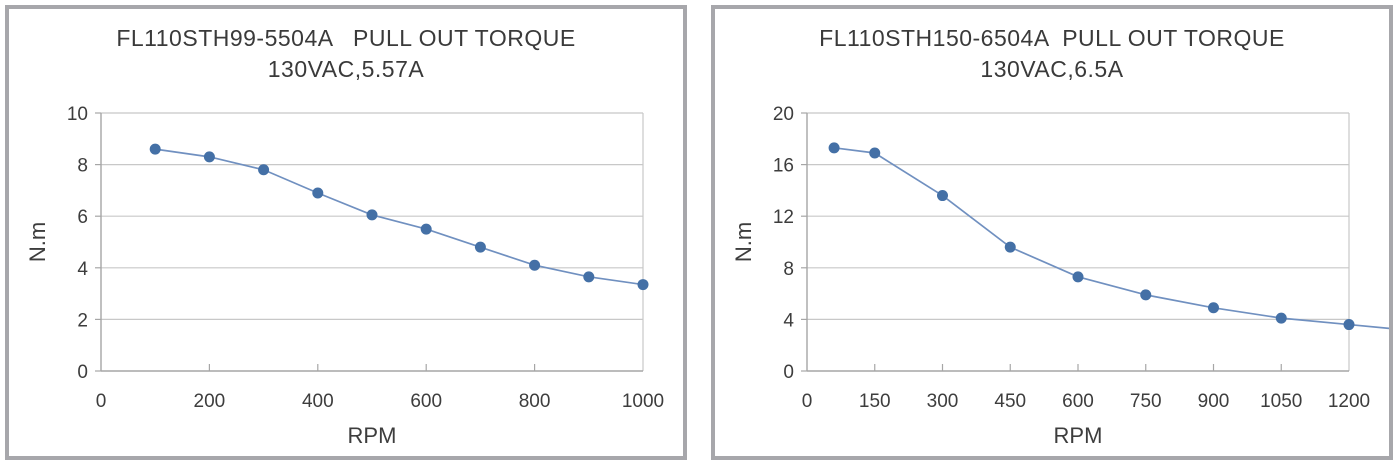 This screenshot has height=465, width=1398. Describe the element at coordinates (1052, 38) in the screenshot. I see `chart-title: FL110STH150-6504A PULL OUT TORQUE` at that location.